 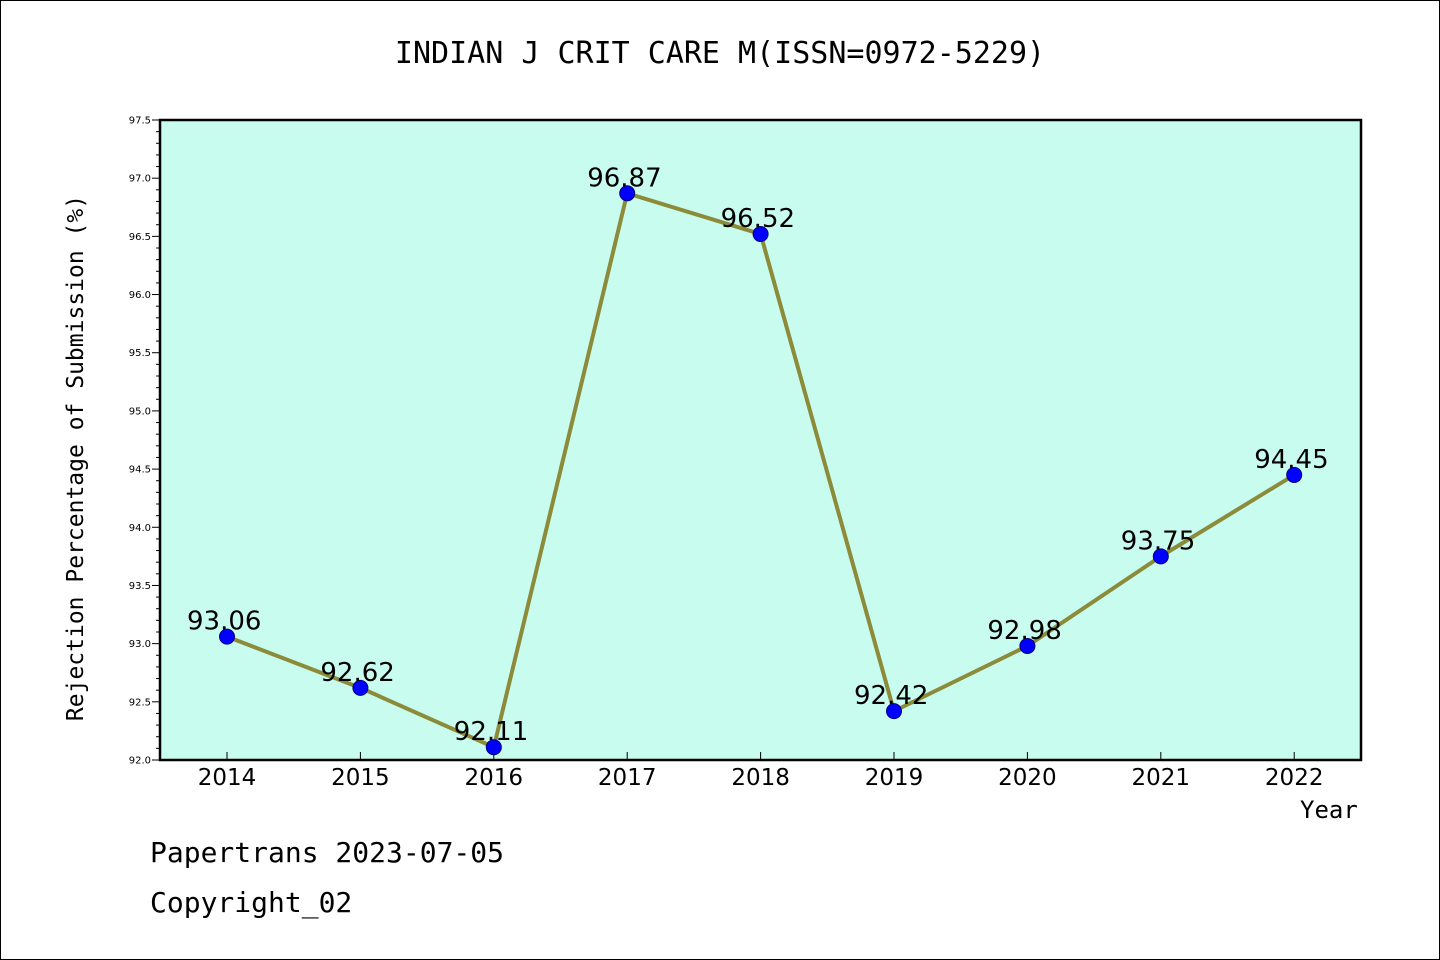 I want to click on data-label: 92.62, so click(x=357, y=673).